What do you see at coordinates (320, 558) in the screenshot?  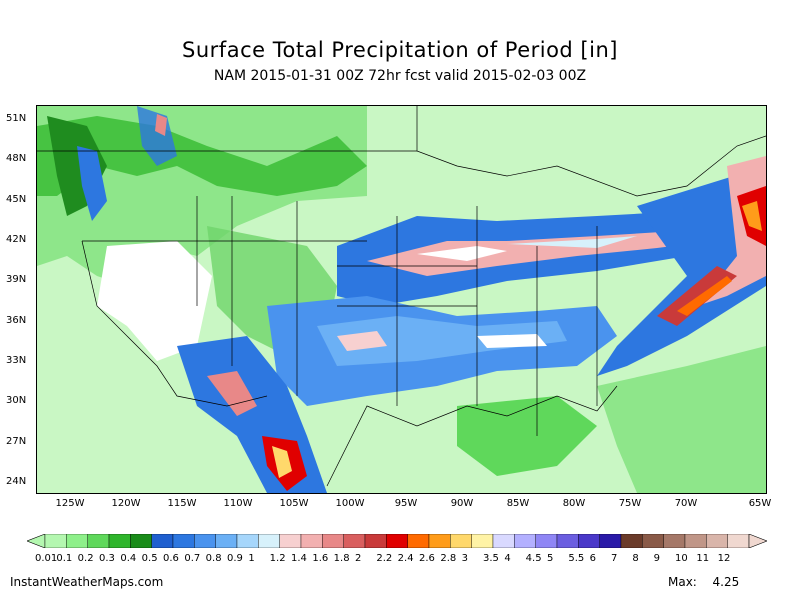 I see `legend-label: 1.6` at bounding box center [320, 558].